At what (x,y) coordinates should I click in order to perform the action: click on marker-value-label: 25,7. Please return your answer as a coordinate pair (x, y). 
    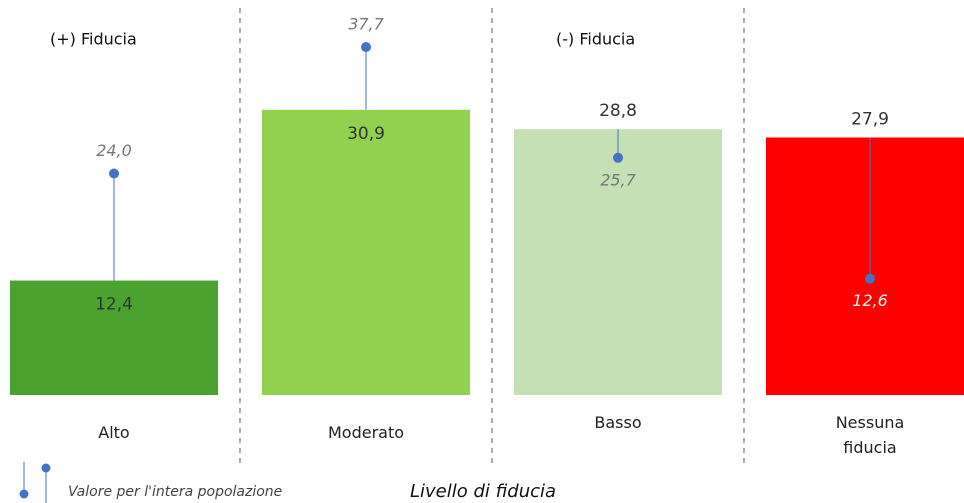
    Looking at the image, I should click on (618, 179).